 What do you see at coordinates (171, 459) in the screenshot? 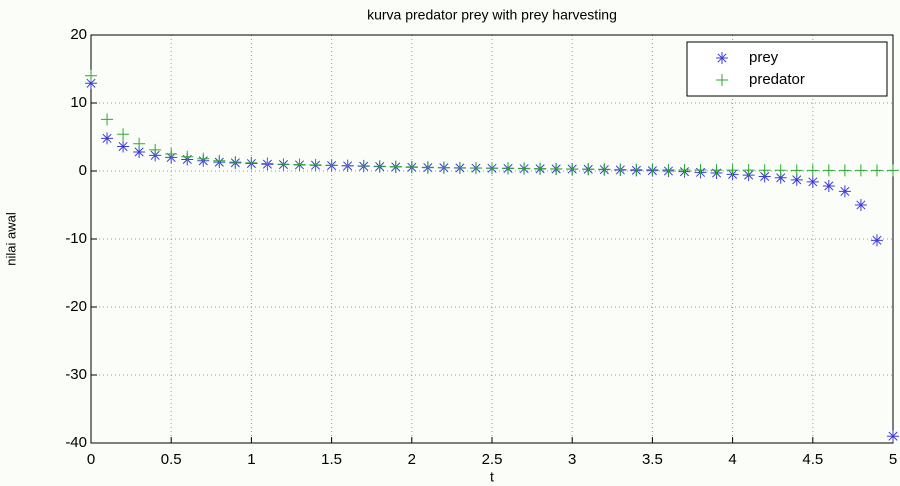
I see `x-tick-label: 0.5` at bounding box center [171, 459].